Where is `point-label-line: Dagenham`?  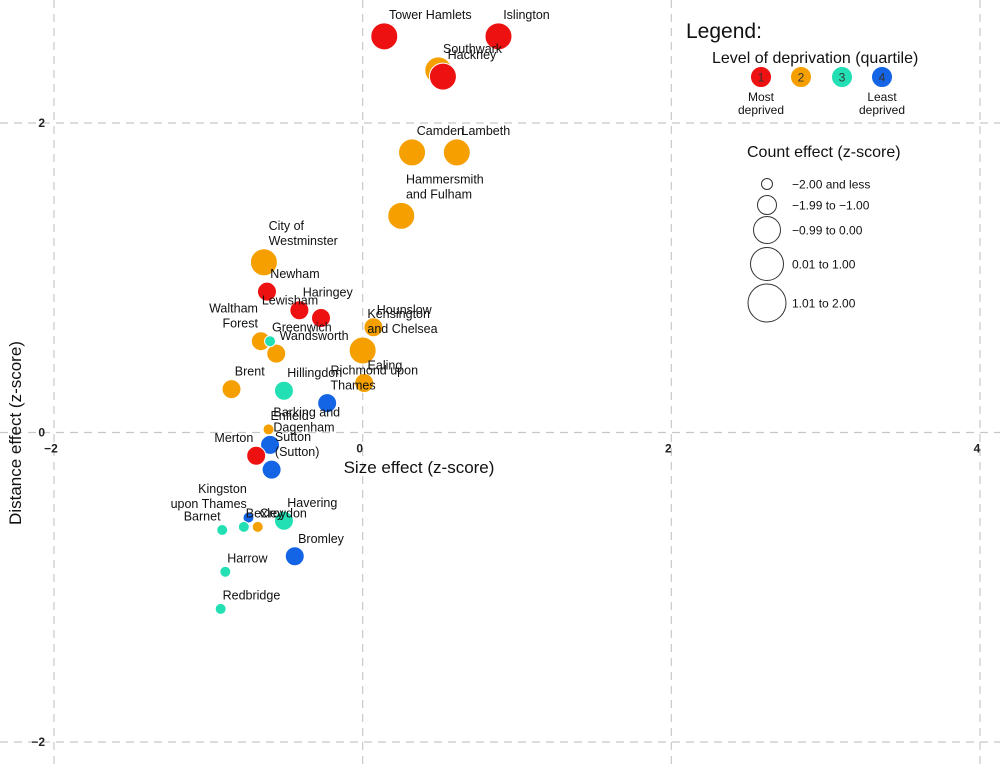
point-label-line: Dagenham is located at coordinates (303, 427).